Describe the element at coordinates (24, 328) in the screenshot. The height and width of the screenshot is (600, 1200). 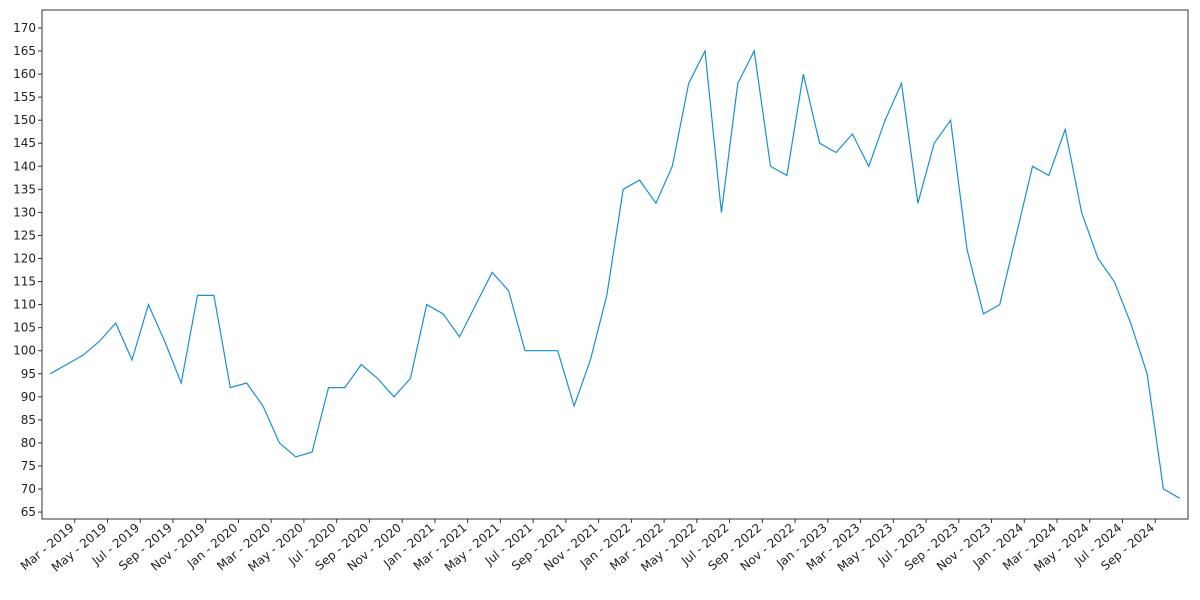
I see `y-tick-label: 105` at that location.